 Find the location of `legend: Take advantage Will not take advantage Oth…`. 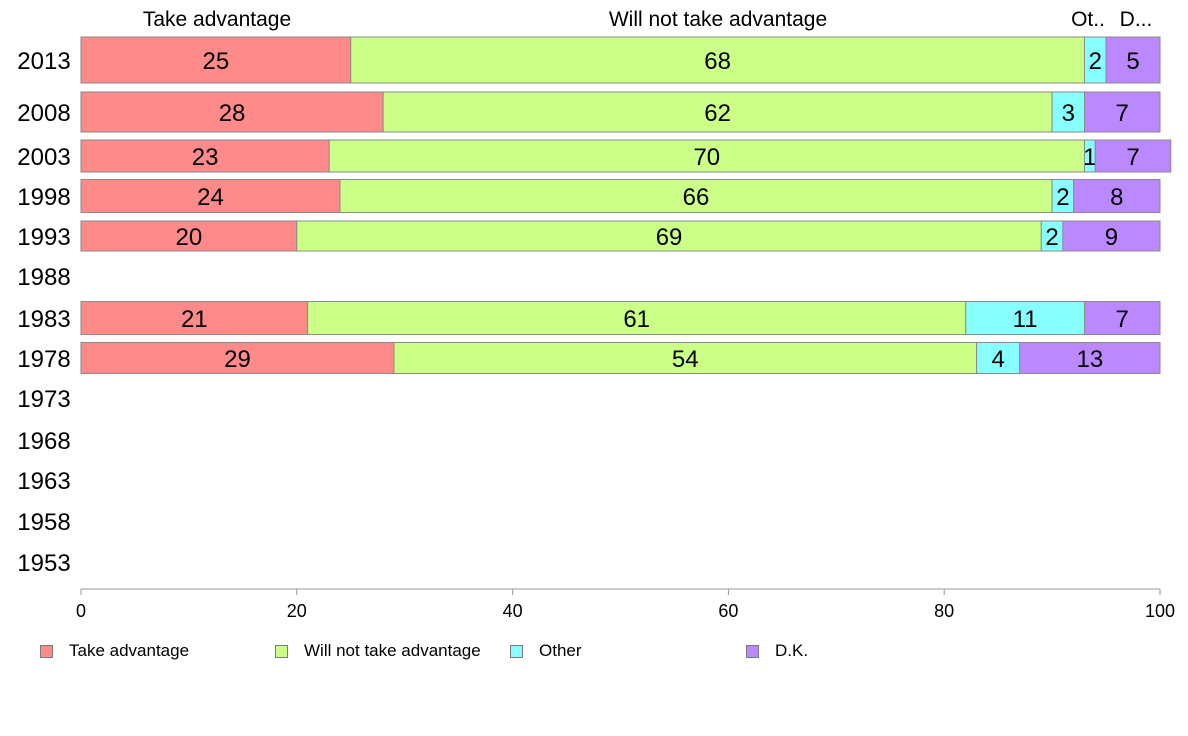

legend: Take advantage Will not take advantage Oth… is located at coordinates (594, 654).